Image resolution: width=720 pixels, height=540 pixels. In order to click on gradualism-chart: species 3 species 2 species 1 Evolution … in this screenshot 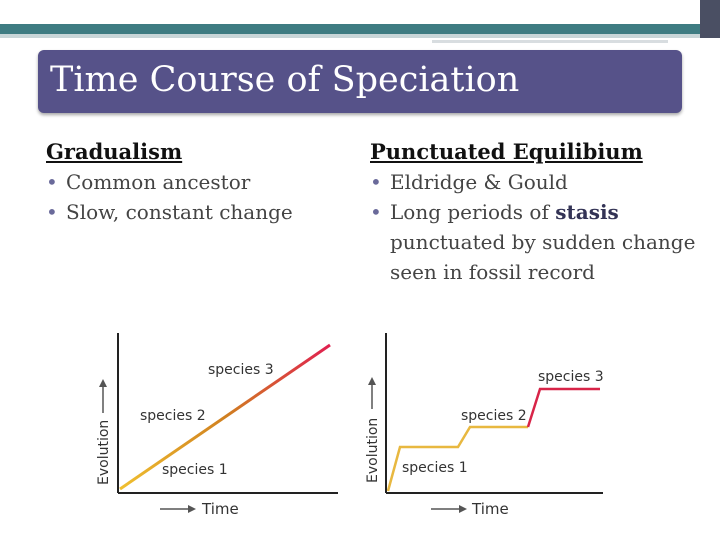, I will do `click(217, 425)`.